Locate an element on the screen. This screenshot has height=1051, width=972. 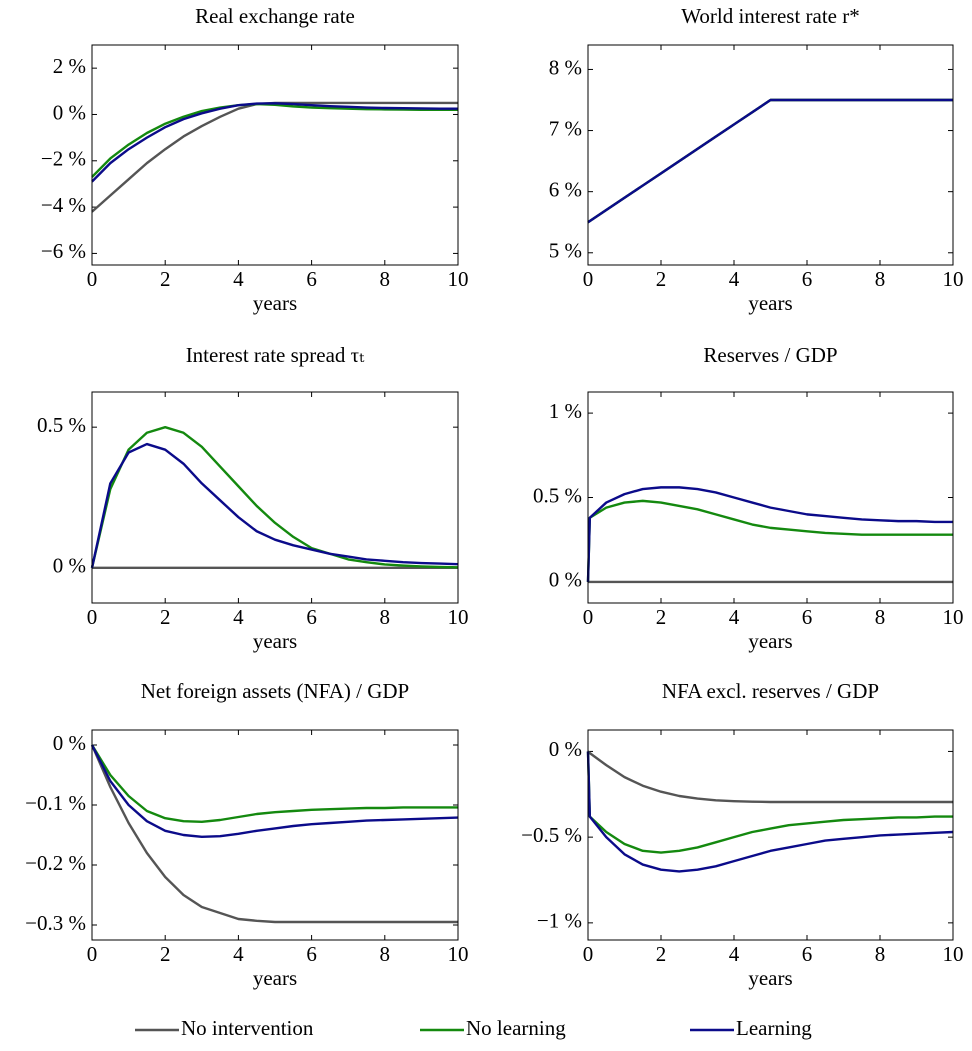
chart-title: Reserves / GDP is located at coordinates (770, 355).